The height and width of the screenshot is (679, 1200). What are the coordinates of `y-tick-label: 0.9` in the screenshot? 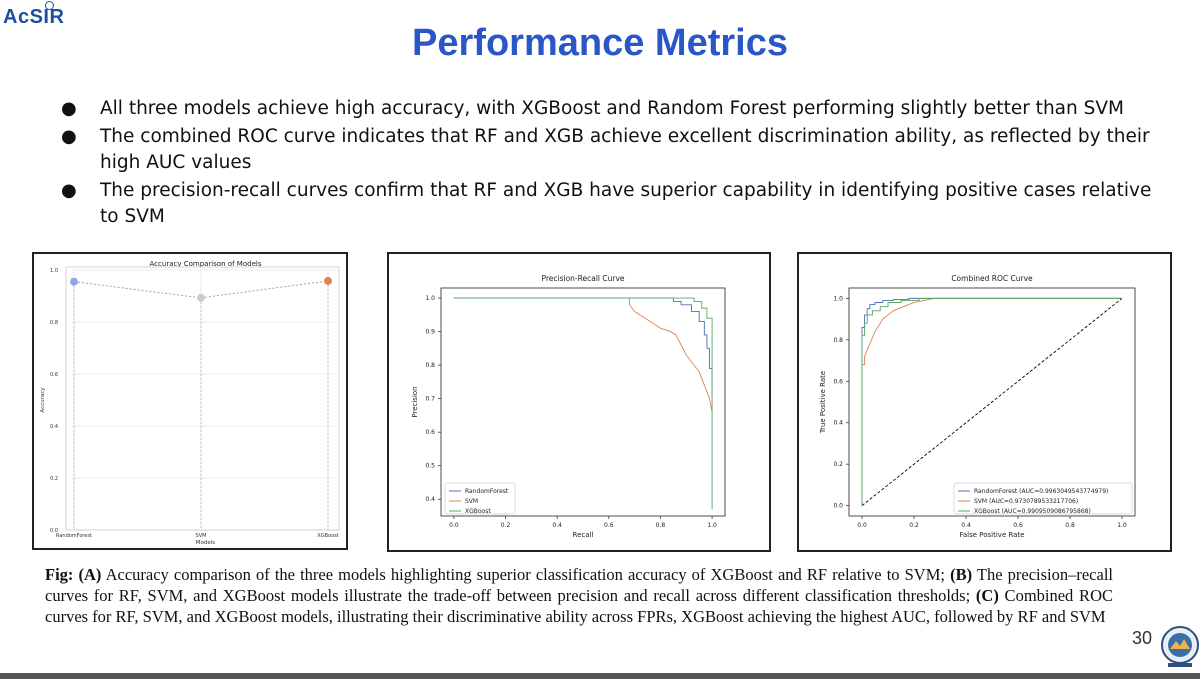 It's located at (430, 332).